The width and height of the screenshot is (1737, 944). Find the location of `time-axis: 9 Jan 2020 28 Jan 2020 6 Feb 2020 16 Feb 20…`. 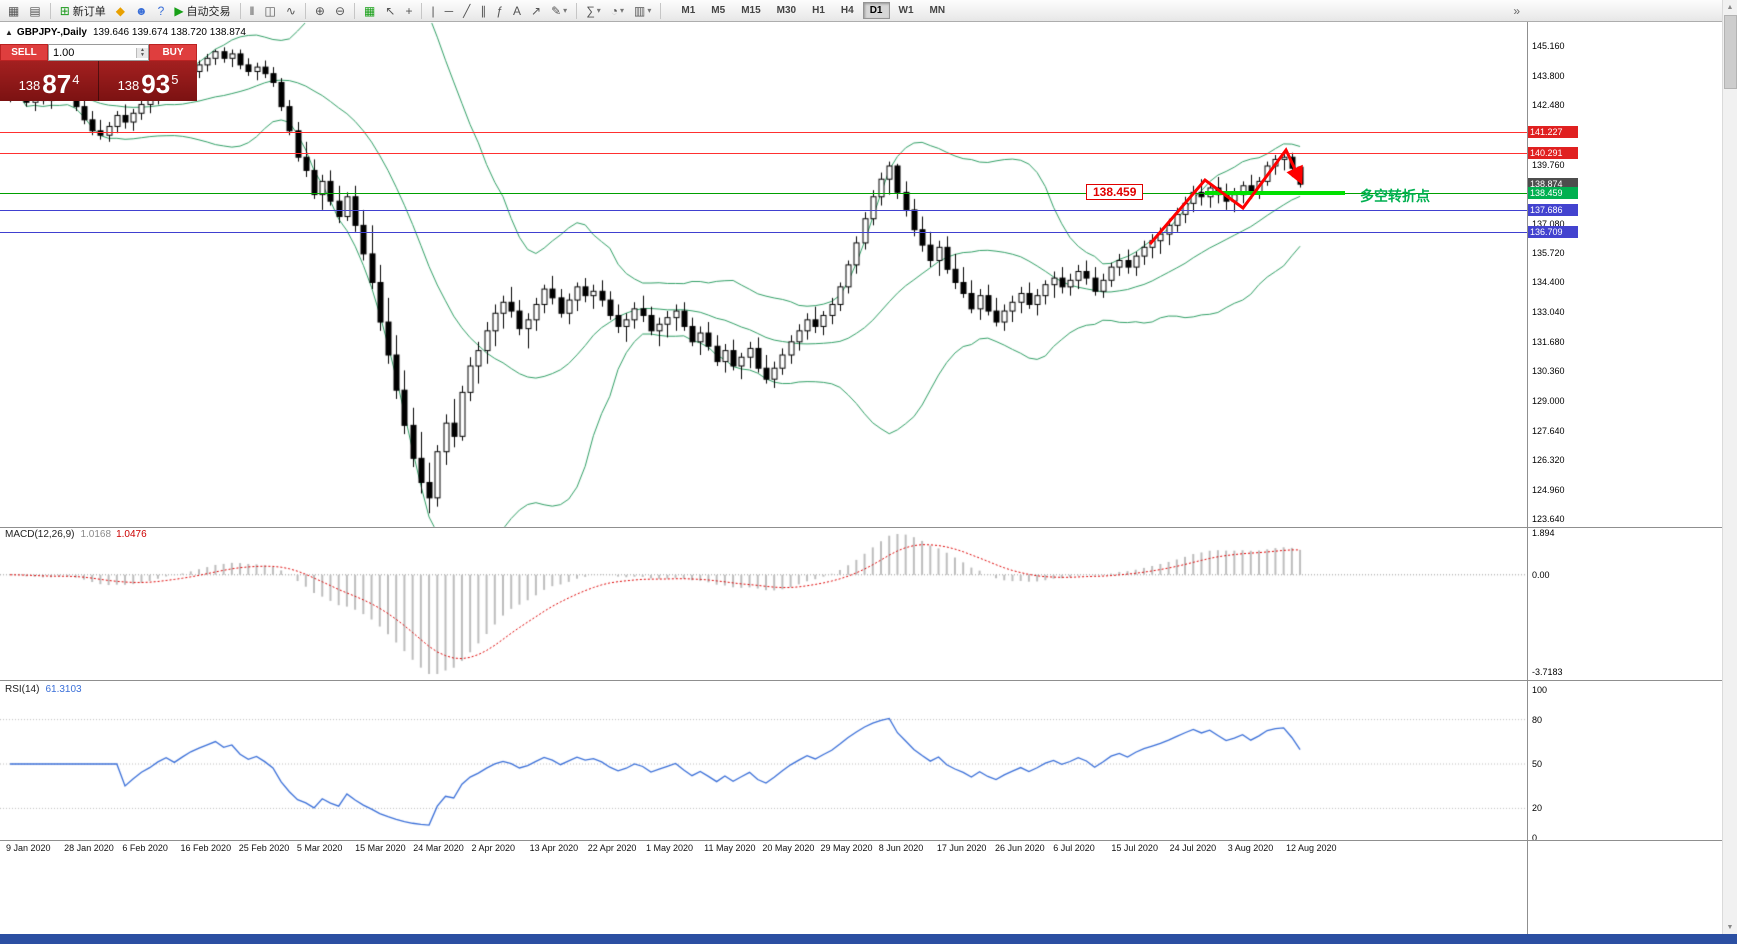

time-axis: 9 Jan 2020 28 Jan 2020 6 Feb 2020 16 Feb 20… is located at coordinates (763, 849).